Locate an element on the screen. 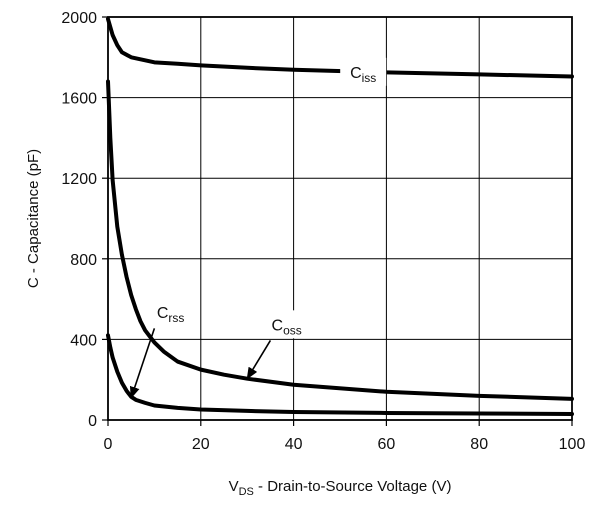 Image resolution: width=602 pixels, height=506 pixels. annotation-rss-label: Crss is located at coordinates (171, 315).